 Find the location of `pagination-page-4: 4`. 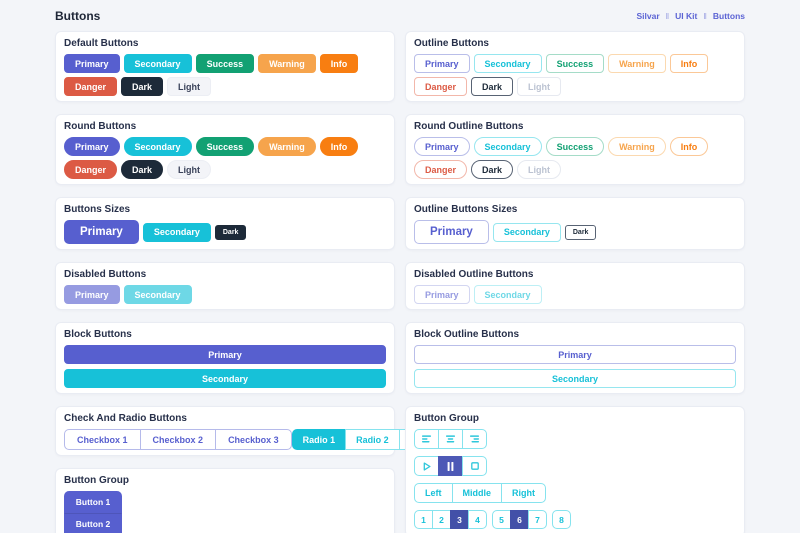

pagination-page-4: 4 is located at coordinates (477, 519).